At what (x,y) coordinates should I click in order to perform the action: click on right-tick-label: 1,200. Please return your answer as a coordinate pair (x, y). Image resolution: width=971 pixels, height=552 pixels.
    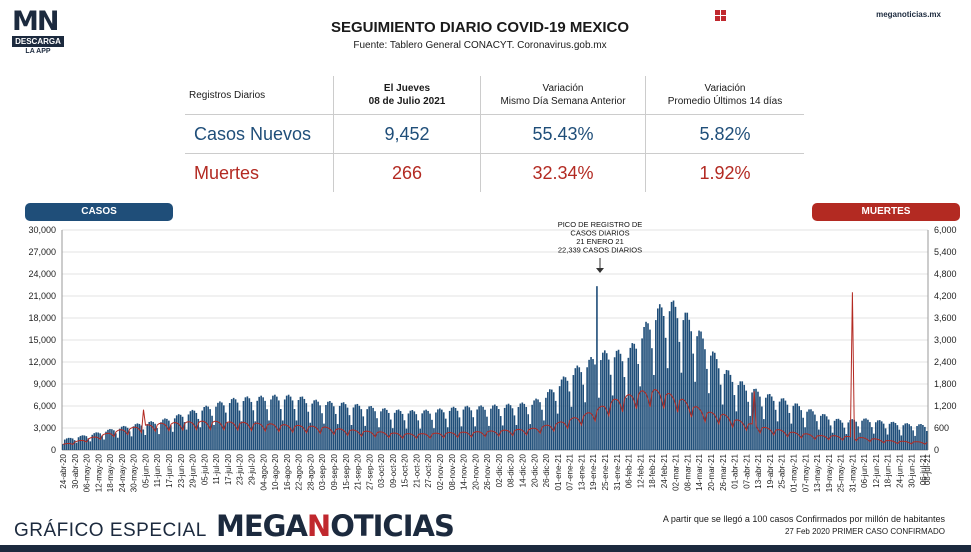
    Looking at the image, I should click on (945, 406).